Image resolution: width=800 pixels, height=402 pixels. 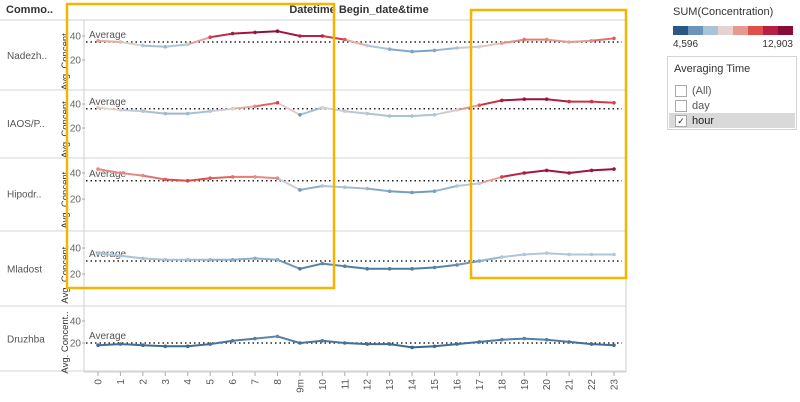 I want to click on filter-option: ✓ hour, so click(x=732, y=120).